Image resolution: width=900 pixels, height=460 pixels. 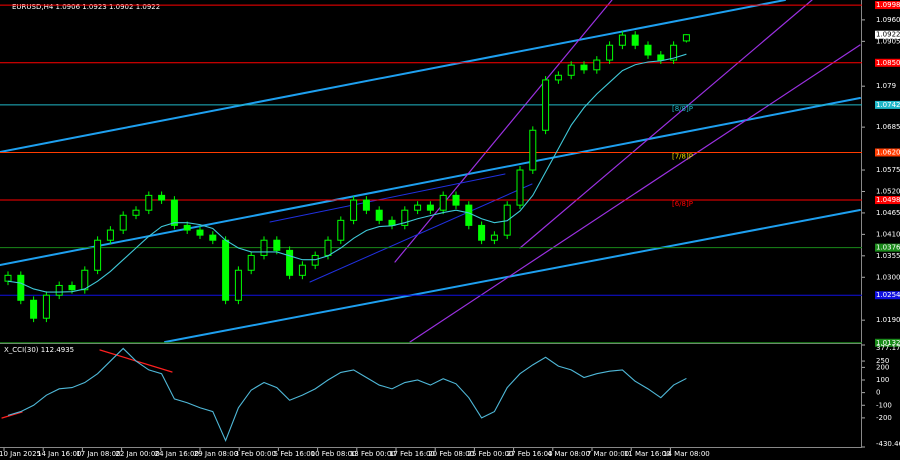 I want to click on x-tick-label: 10 Jan 2025, so click(x=20, y=454).